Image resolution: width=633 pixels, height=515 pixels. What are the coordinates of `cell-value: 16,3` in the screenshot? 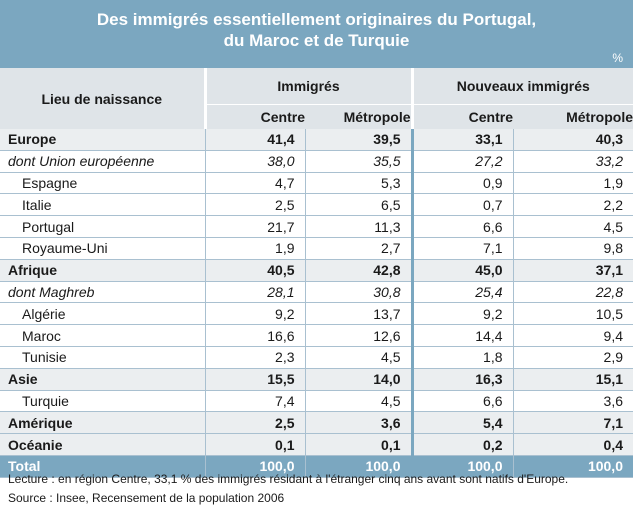 It's located at (463, 379).